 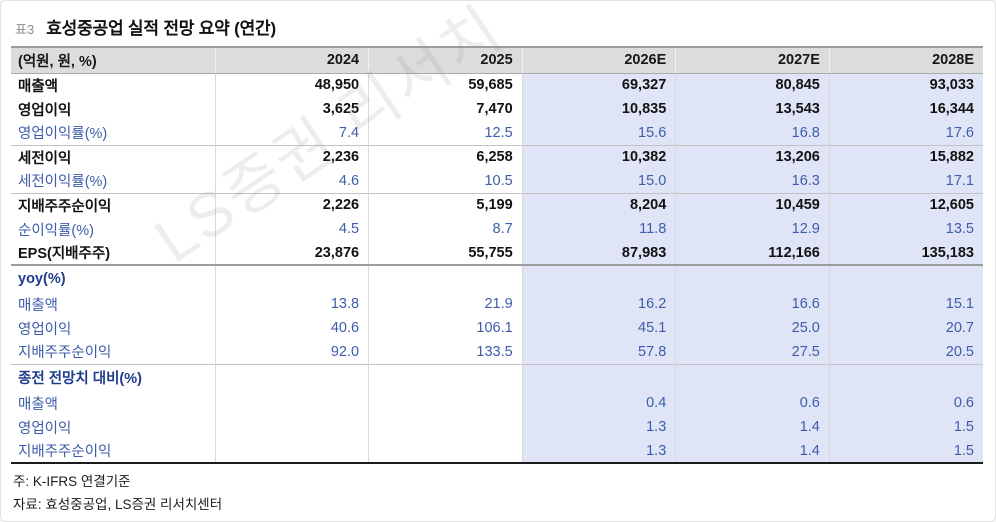 What do you see at coordinates (445, 156) in the screenshot?
I see `cell-value: 6,258` at bounding box center [445, 156].